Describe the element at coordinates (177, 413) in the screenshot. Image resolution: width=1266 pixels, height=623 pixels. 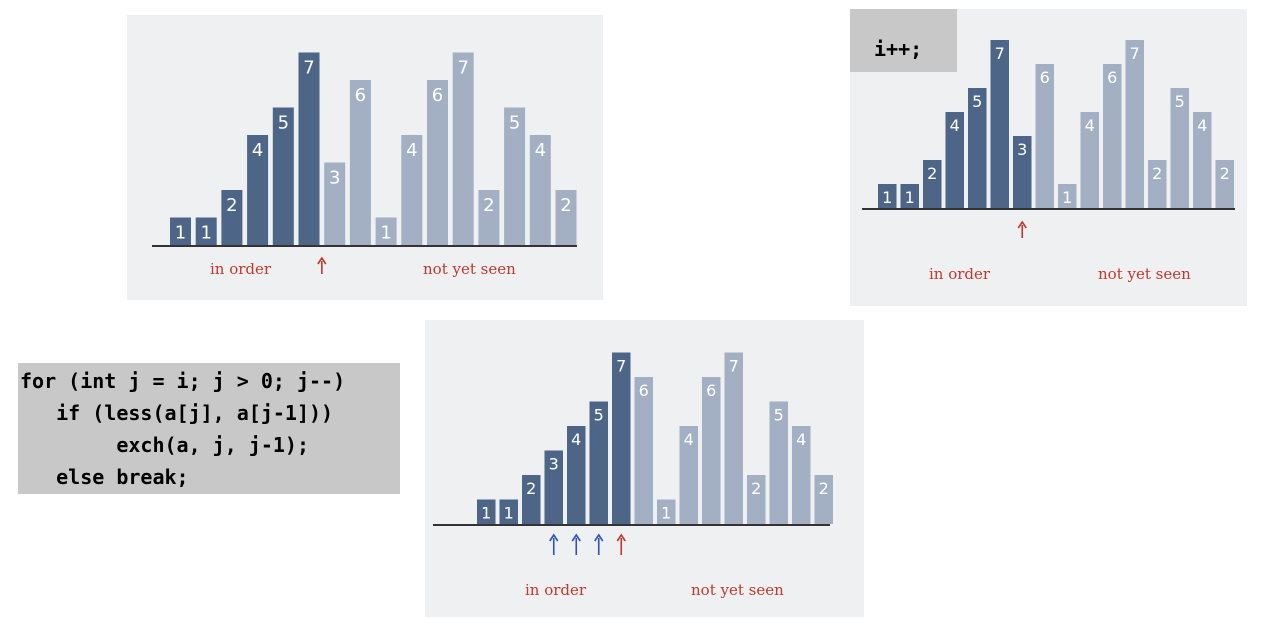
I see `code-line-2: if (less(a[j], a[j-1]))` at that location.